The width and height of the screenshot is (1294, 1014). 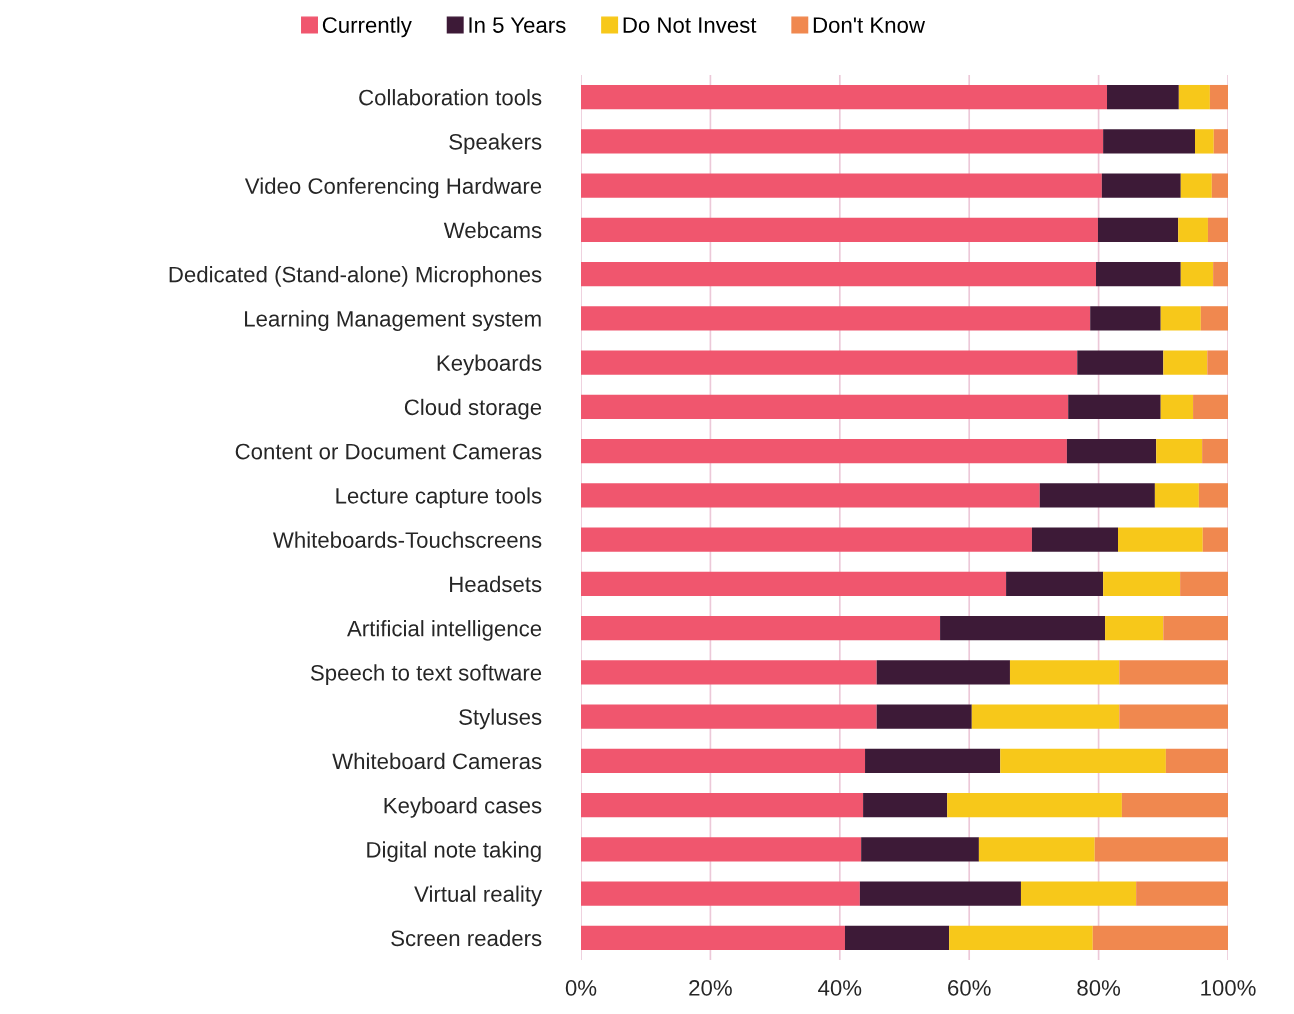 I want to click on y-tick-label: Whiteboards-Touchscreens, so click(x=407, y=539).